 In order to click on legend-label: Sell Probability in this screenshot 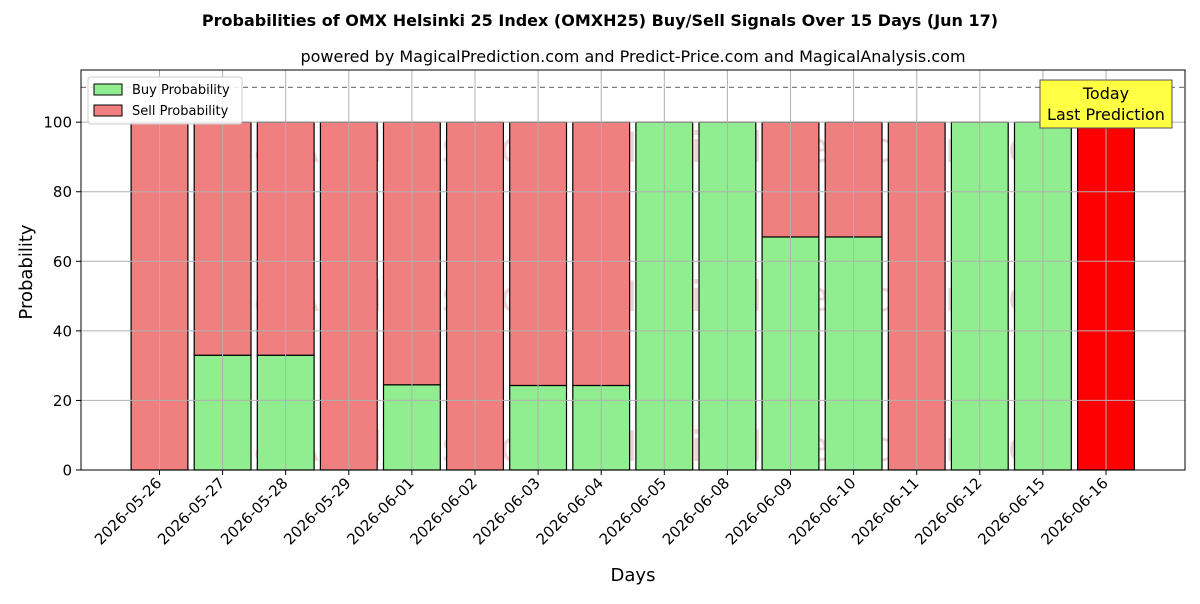, I will do `click(180, 111)`.